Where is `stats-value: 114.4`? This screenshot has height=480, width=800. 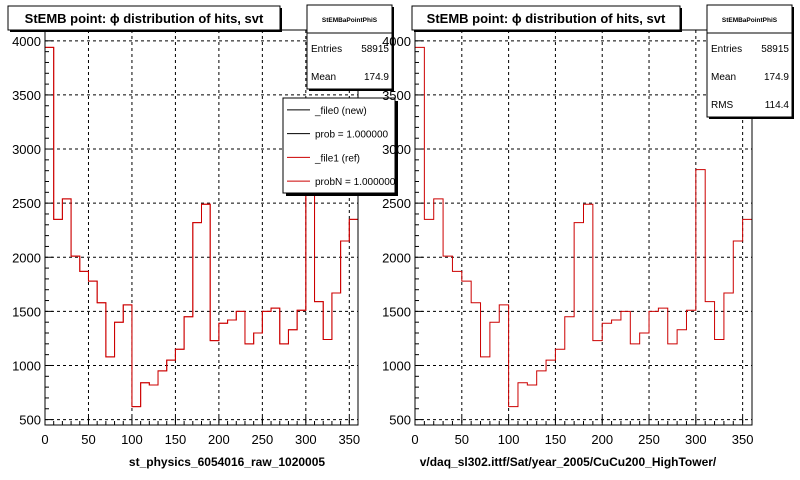 stats-value: 114.4 is located at coordinates (777, 105).